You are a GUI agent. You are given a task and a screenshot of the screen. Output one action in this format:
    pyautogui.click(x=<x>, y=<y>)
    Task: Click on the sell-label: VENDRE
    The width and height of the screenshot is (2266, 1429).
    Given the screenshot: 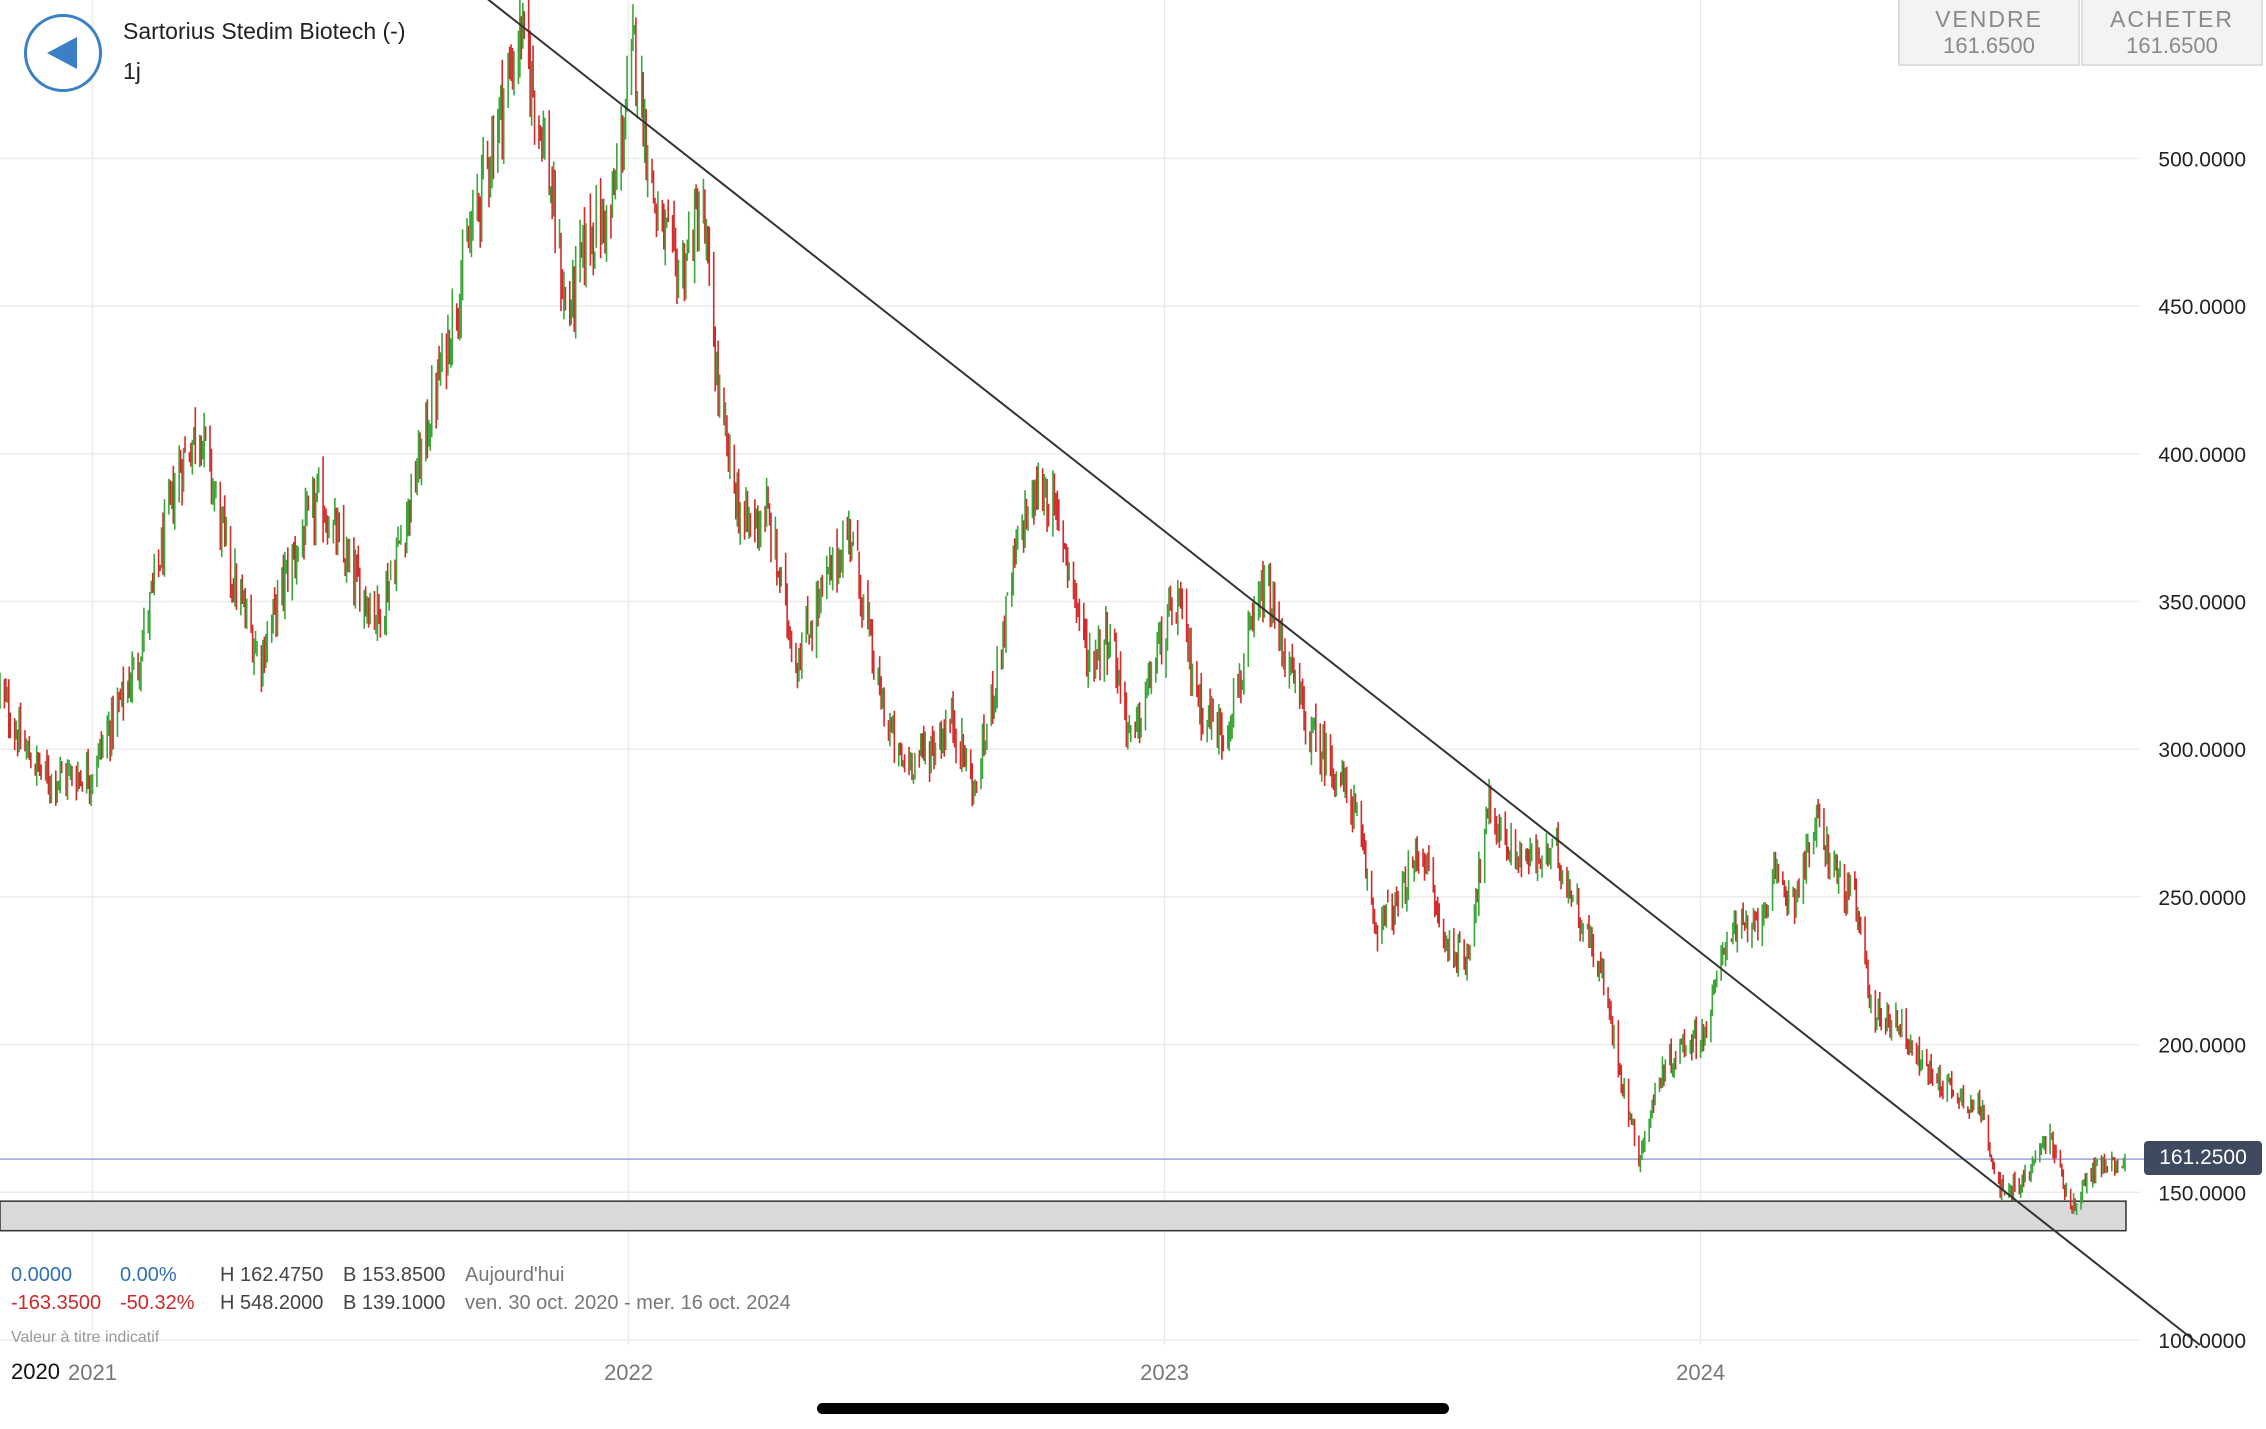 What is the action you would take?
    pyautogui.click(x=1989, y=19)
    